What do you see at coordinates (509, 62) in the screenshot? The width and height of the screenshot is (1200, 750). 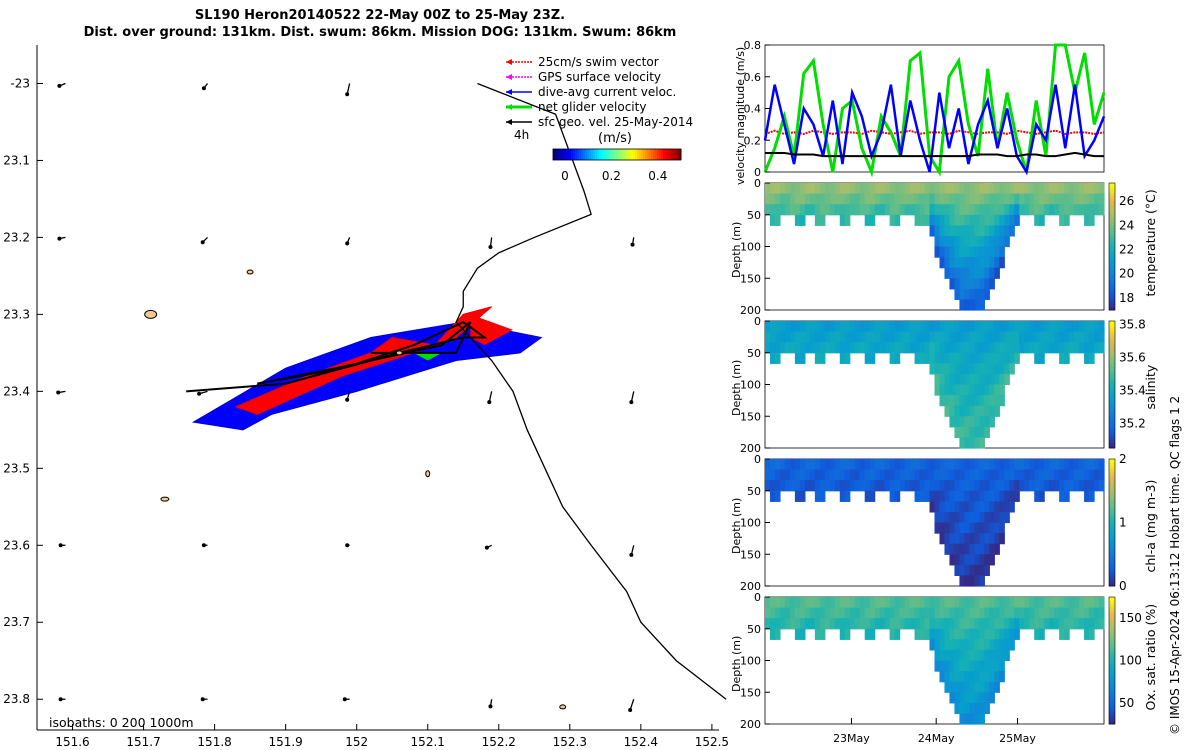 I see `legend-arrowhead` at bounding box center [509, 62].